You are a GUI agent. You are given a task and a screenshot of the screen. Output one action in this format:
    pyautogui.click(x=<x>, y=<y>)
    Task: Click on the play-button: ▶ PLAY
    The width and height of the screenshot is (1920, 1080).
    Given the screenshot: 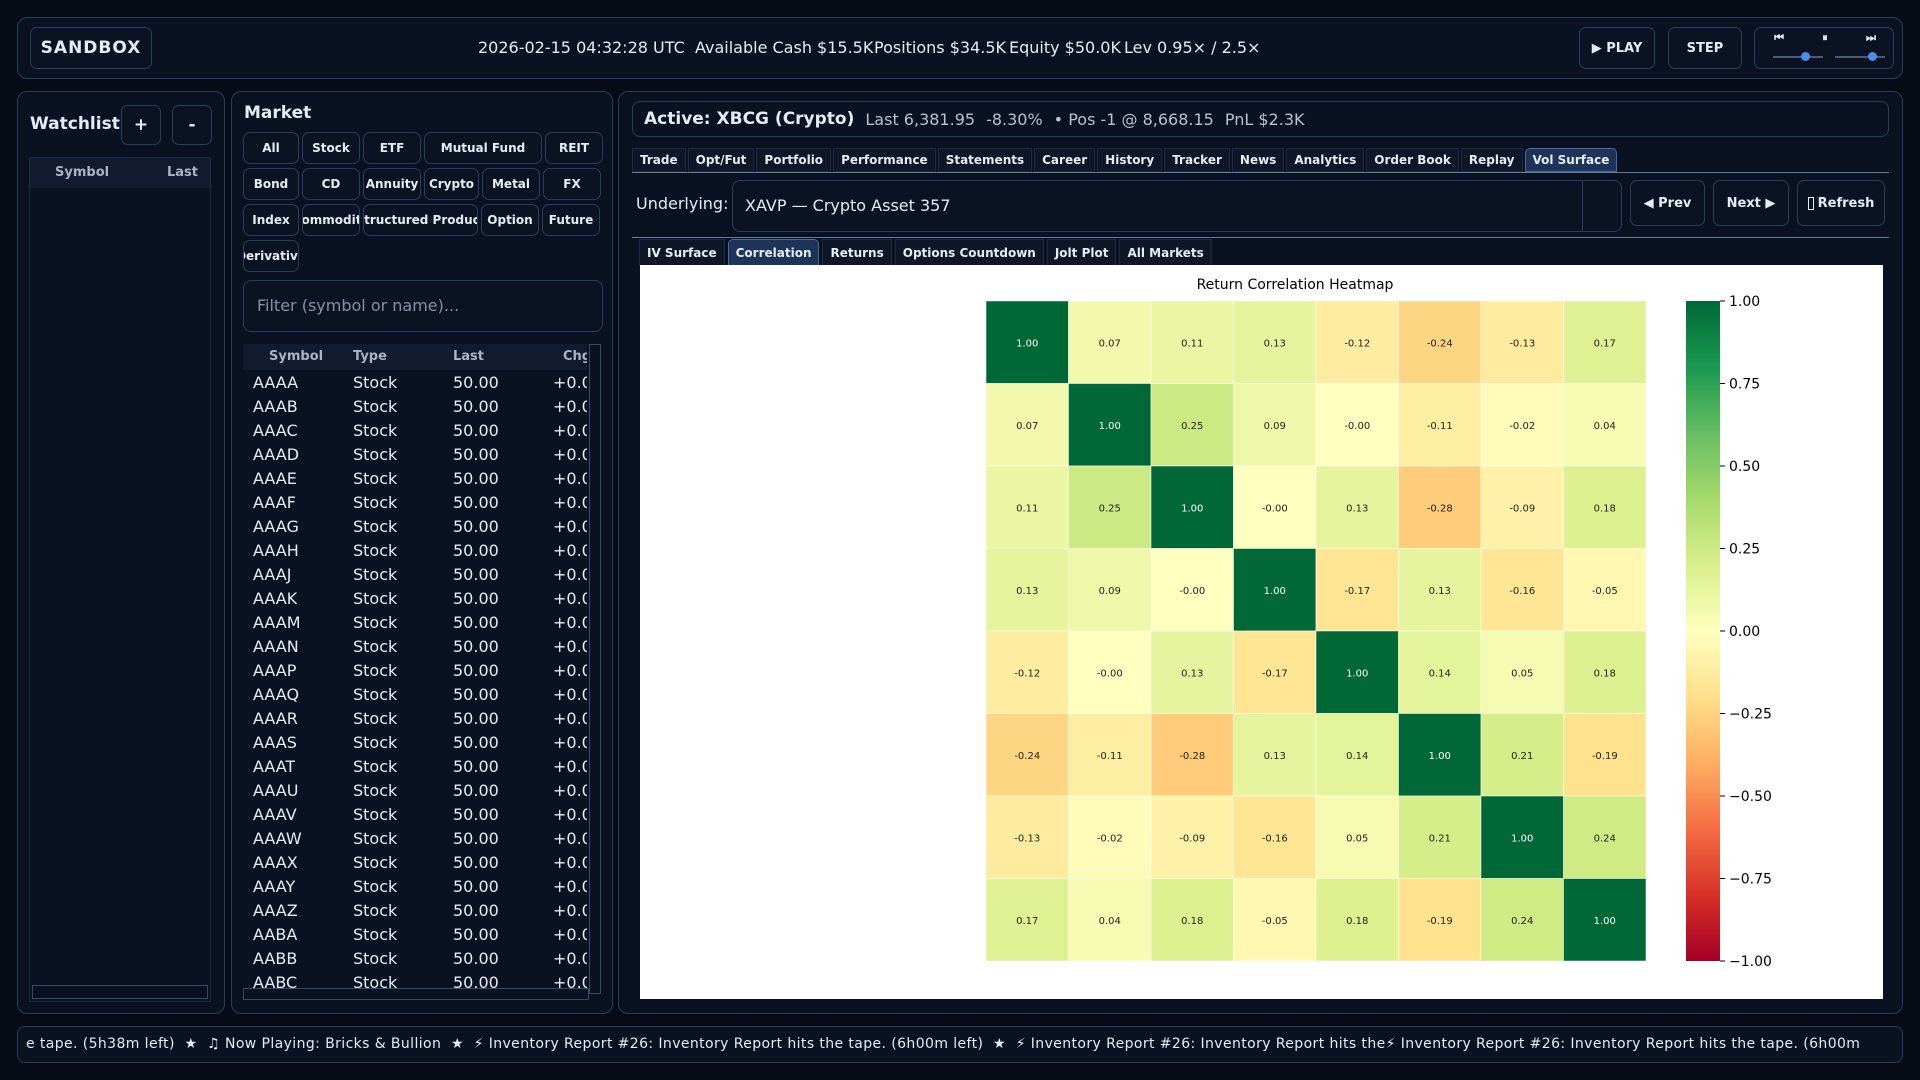 What is the action you would take?
    pyautogui.click(x=1617, y=48)
    